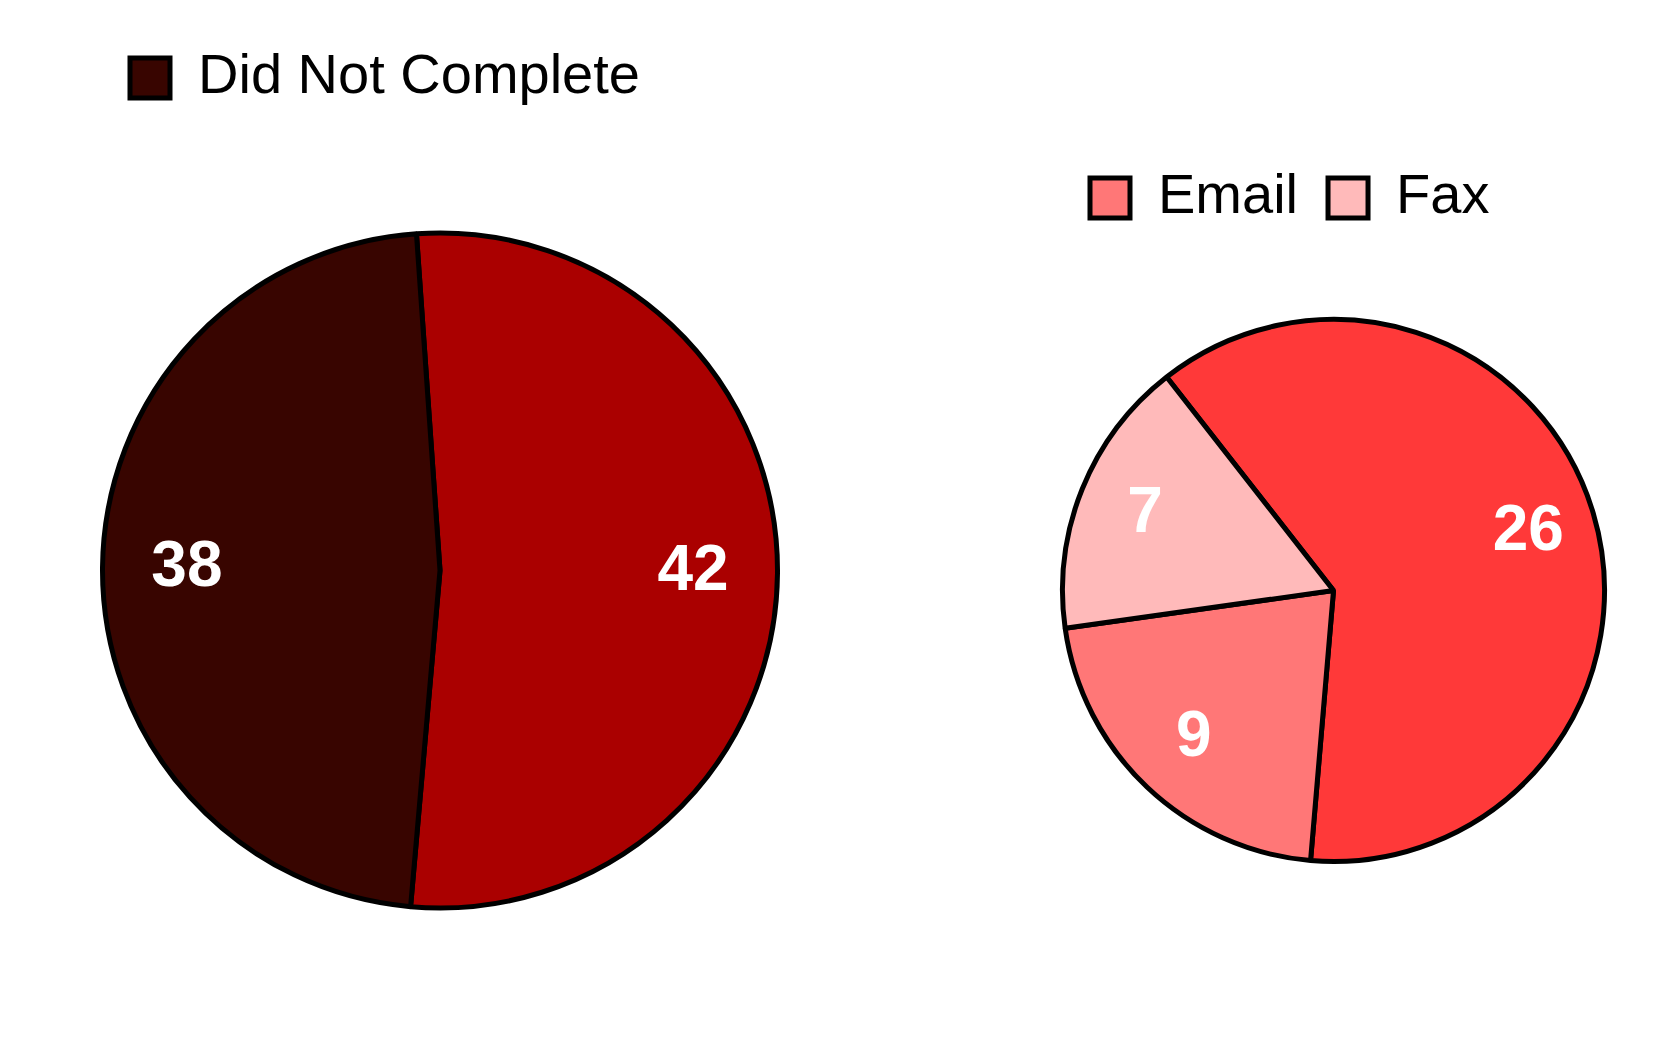  I want to click on data-label: 26, so click(1528, 528).